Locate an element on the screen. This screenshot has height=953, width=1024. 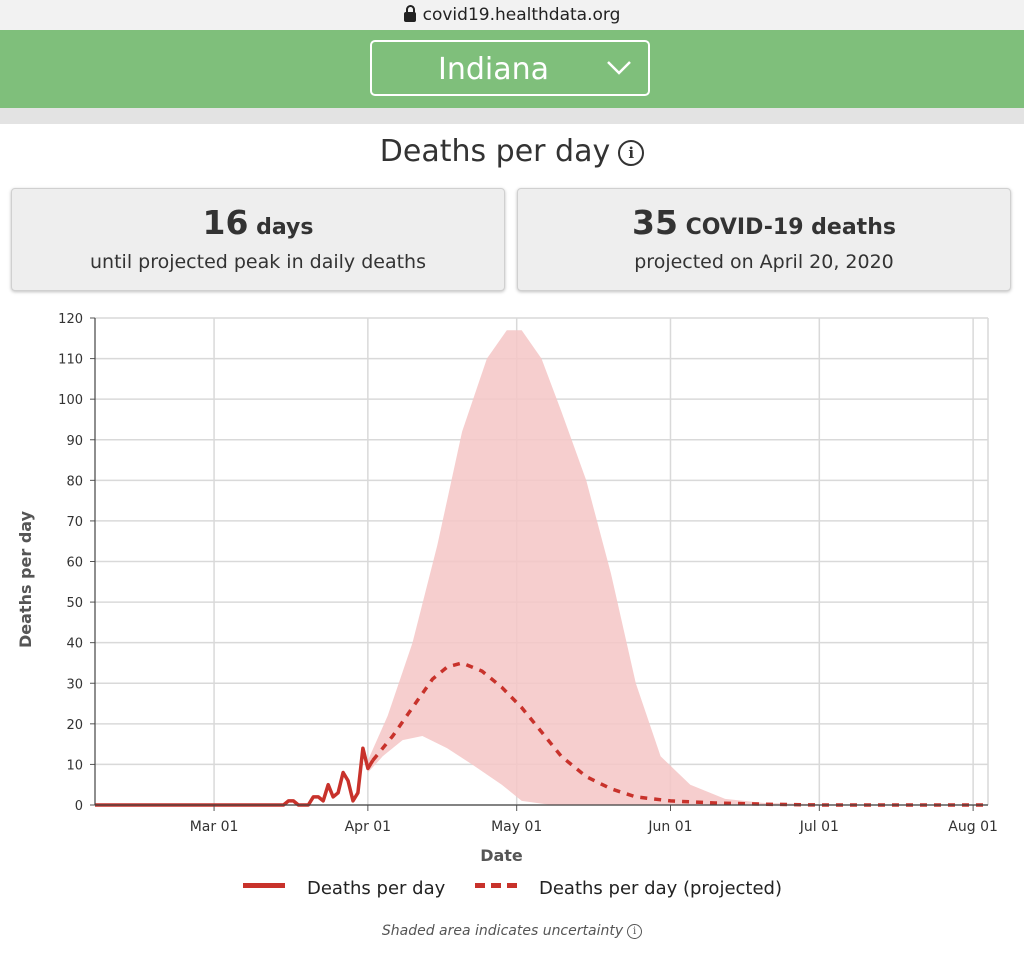
legend-solid-line is located at coordinates (264, 885).